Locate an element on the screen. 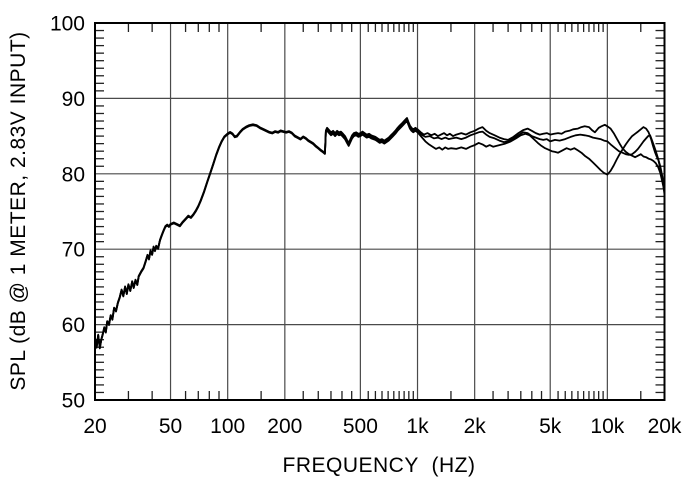 The image size is (690, 495). x-tick-label-1k: 1k is located at coordinates (417, 426).